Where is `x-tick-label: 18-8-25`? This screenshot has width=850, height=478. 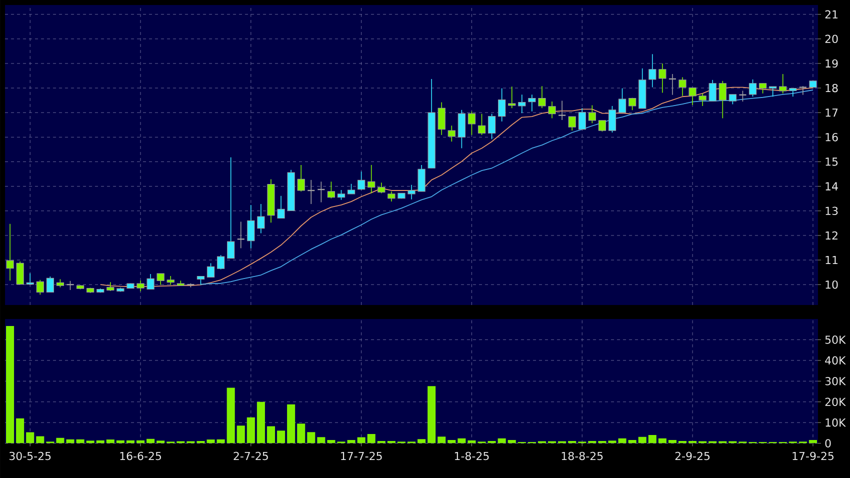
x-tick-label: 18-8-25 is located at coordinates (582, 456).